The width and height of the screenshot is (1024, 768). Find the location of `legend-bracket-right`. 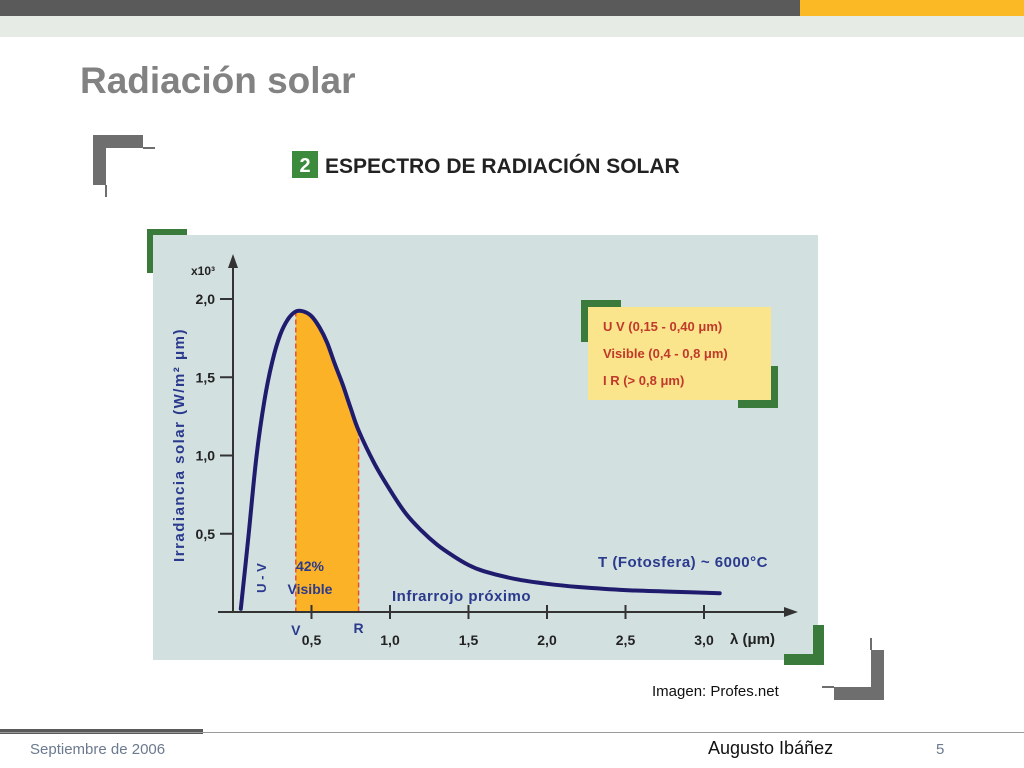

legend-bracket-right is located at coordinates (773, 387).